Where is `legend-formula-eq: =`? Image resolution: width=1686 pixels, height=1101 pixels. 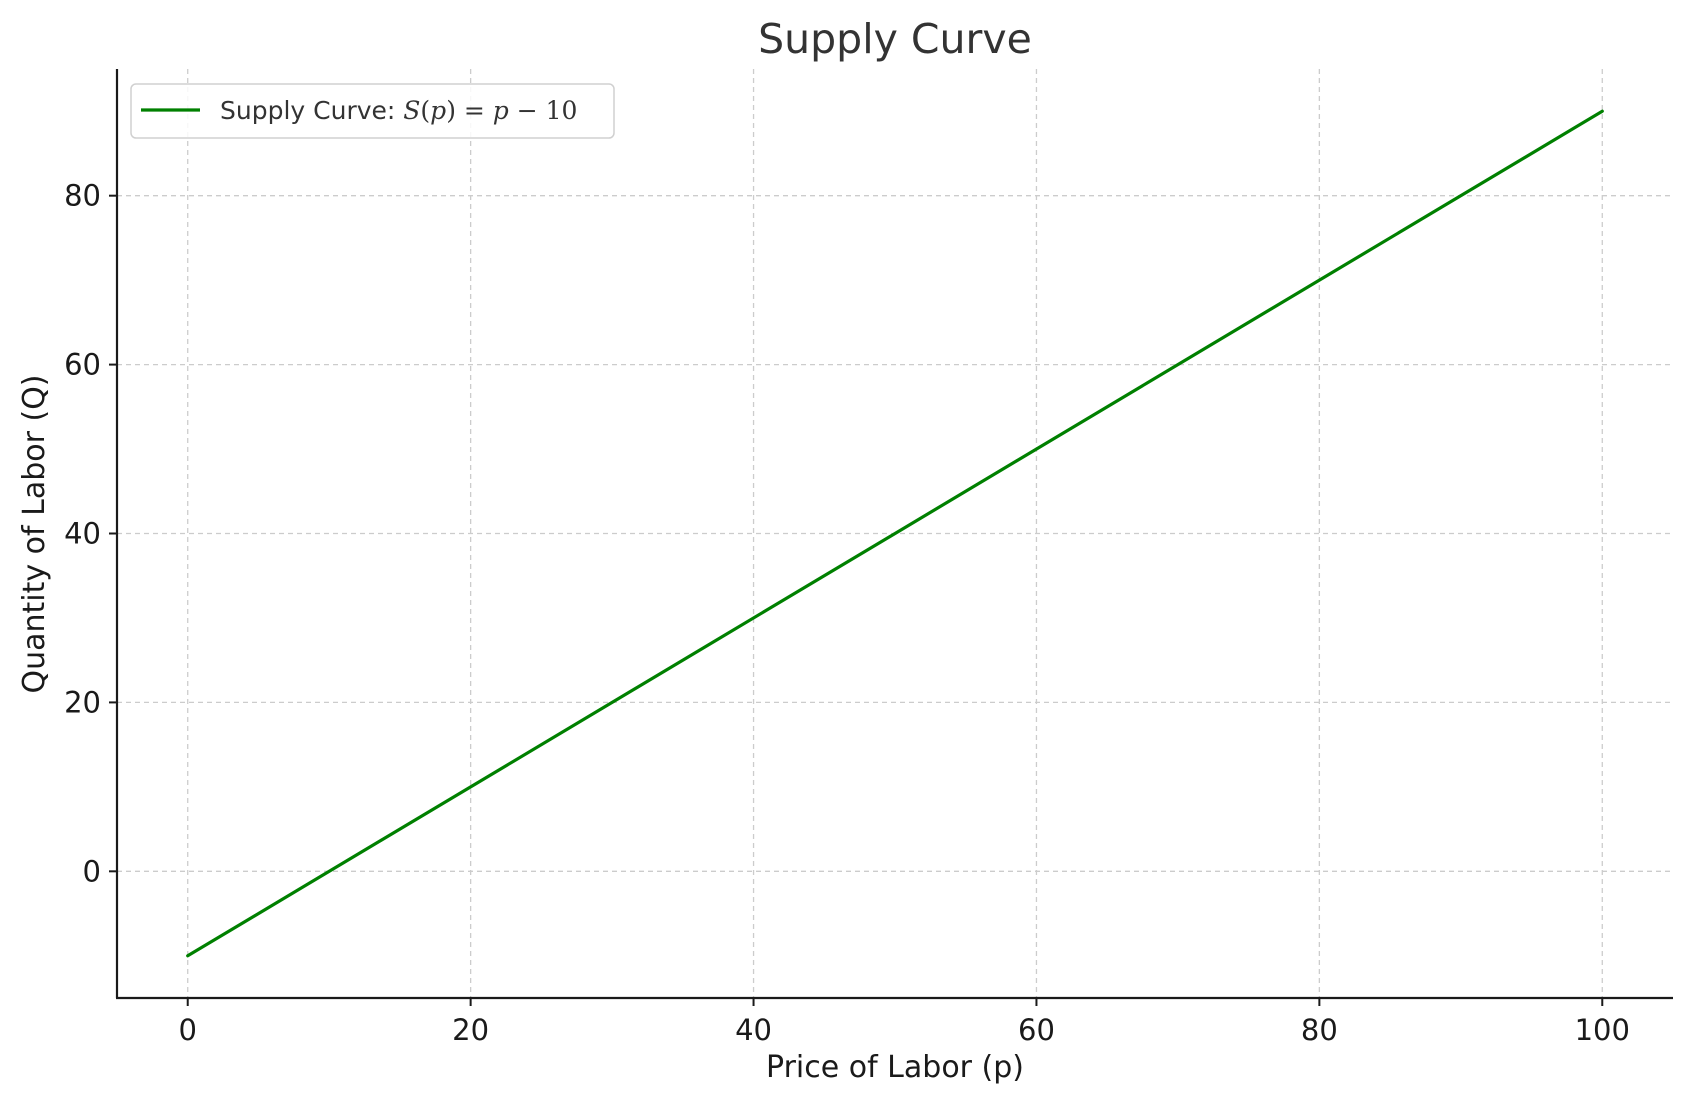
legend-formula-eq: = is located at coordinates (474, 110).